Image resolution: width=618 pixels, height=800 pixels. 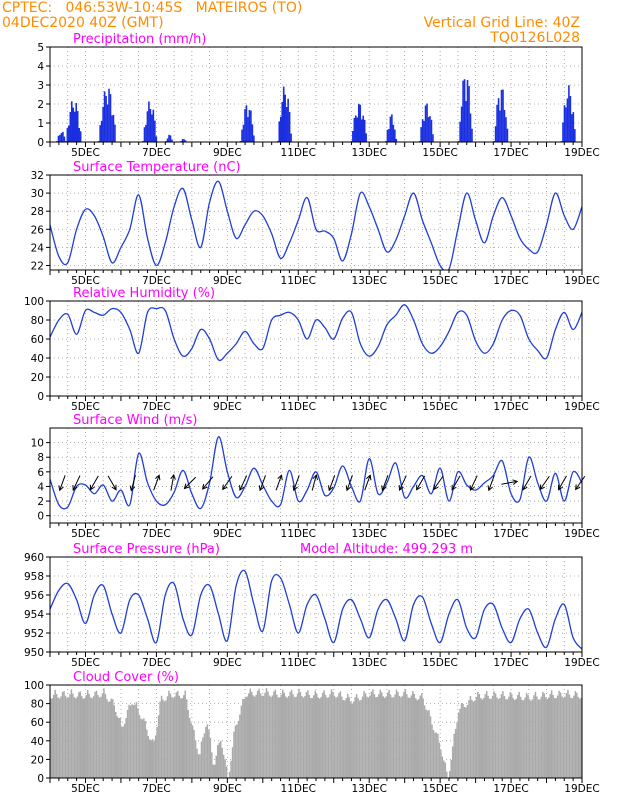 What do you see at coordinates (34, 558) in the screenshot?
I see `pres-ytick-label: 960` at bounding box center [34, 558].